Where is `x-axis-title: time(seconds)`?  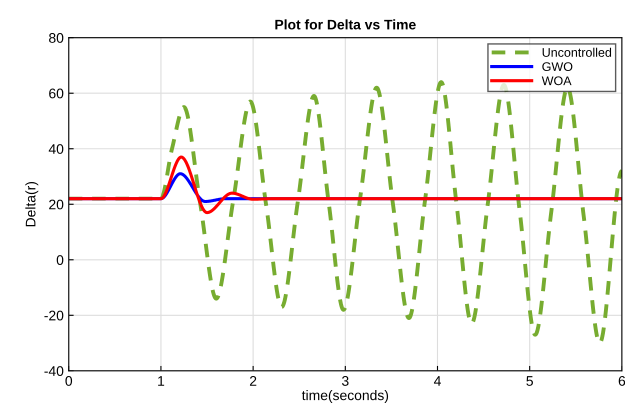 x-axis-title: time(seconds) is located at coordinates (345, 396).